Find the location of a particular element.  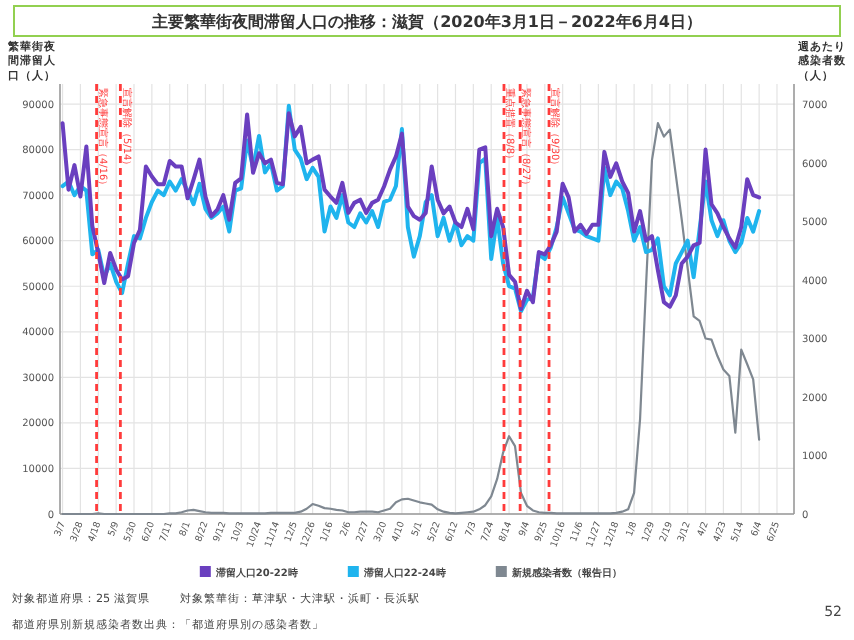

chart-title: 主要繁華街夜間滞留人口の推移：滋賀（2020年3月1日－2022年6月4日） is located at coordinates (426, 21).